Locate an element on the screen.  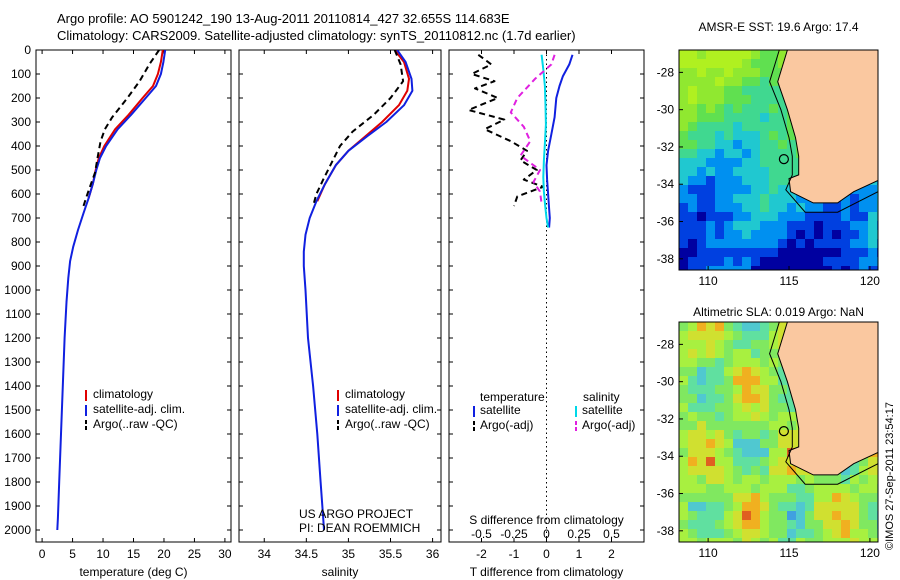
x-tick-label: 25 is located at coordinates (195, 554).